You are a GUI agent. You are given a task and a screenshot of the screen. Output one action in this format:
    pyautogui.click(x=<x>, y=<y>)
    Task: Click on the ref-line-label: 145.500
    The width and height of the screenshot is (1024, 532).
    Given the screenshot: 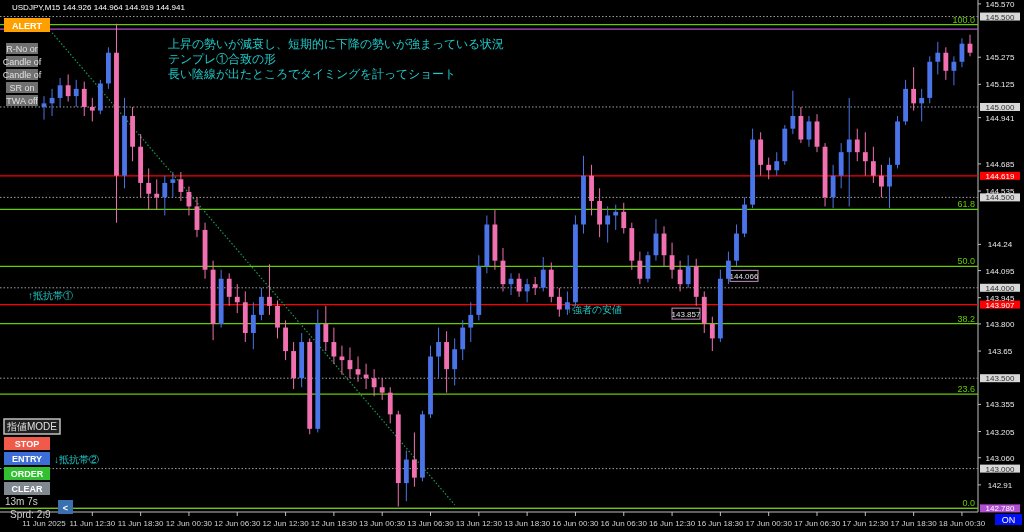 What is the action you would take?
    pyautogui.click(x=1000, y=17)
    